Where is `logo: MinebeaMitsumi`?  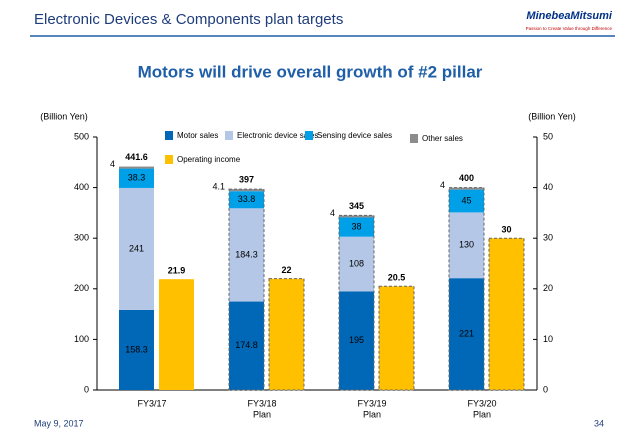 logo: MinebeaMitsumi is located at coordinates (569, 16).